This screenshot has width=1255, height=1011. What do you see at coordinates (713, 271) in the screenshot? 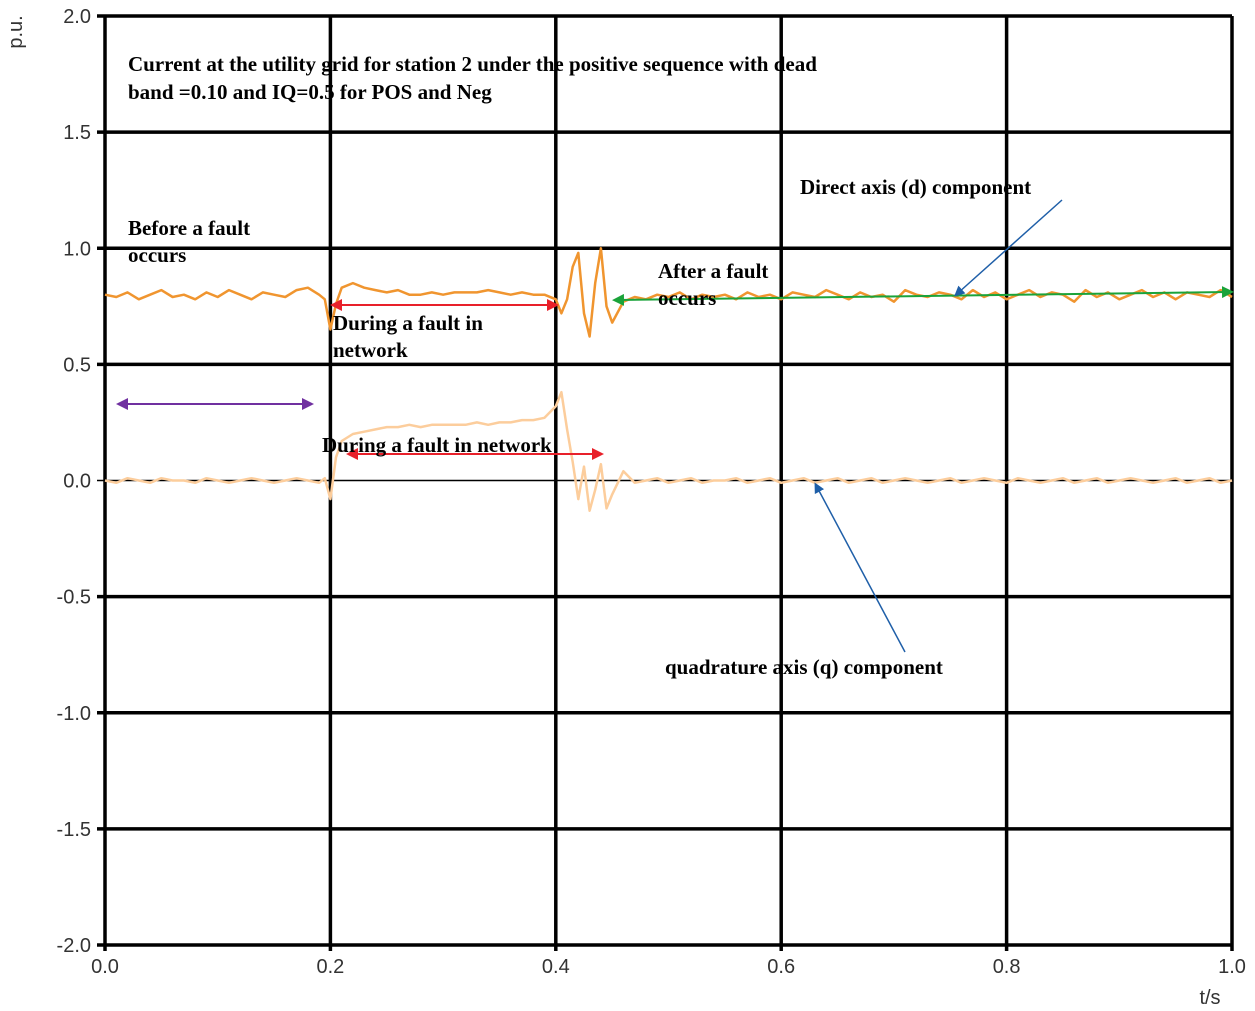
I see `annotation: After a fault` at bounding box center [713, 271].